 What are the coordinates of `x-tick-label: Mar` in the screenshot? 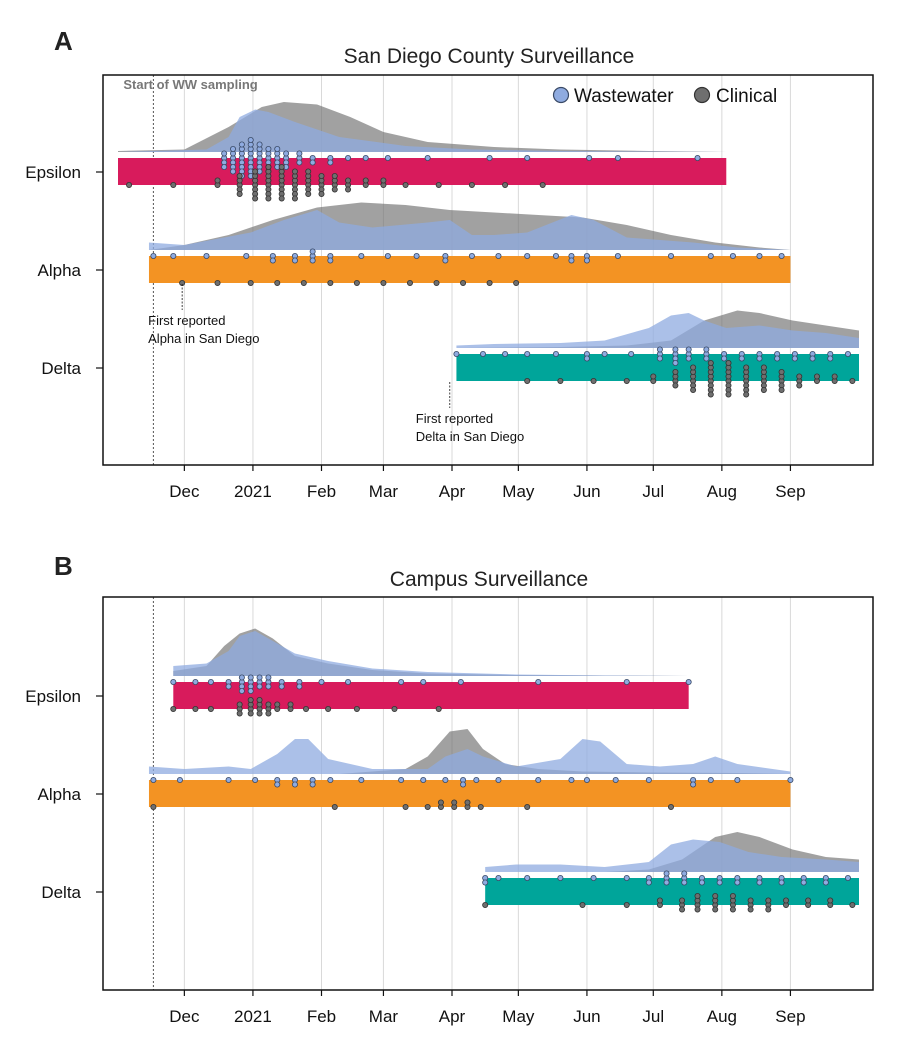 It's located at (384, 491).